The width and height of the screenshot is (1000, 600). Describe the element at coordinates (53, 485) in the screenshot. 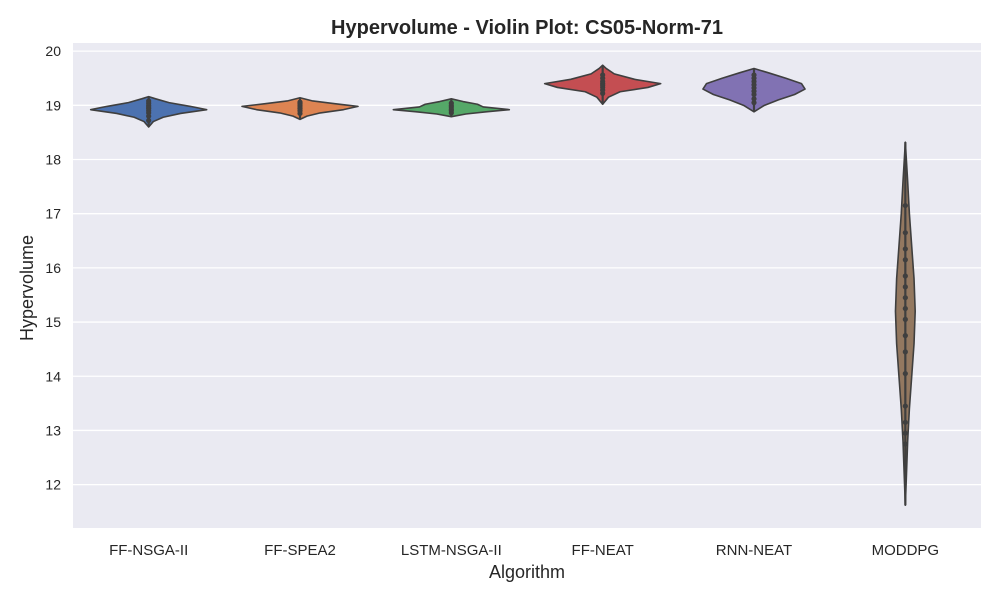

I see `y-tick-label: 12` at that location.